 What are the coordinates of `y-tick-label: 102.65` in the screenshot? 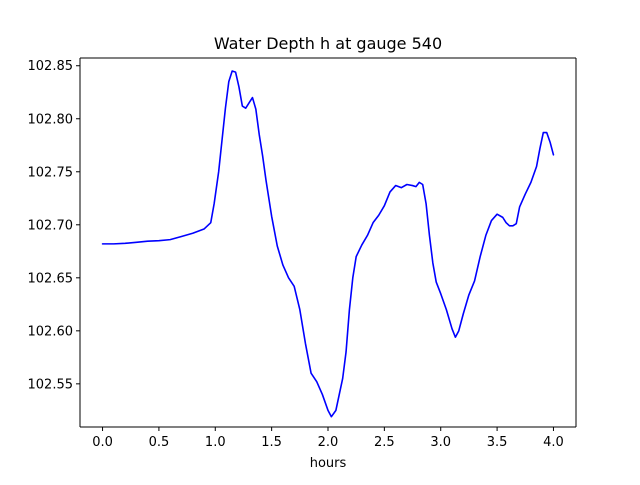 It's located at (51, 278).